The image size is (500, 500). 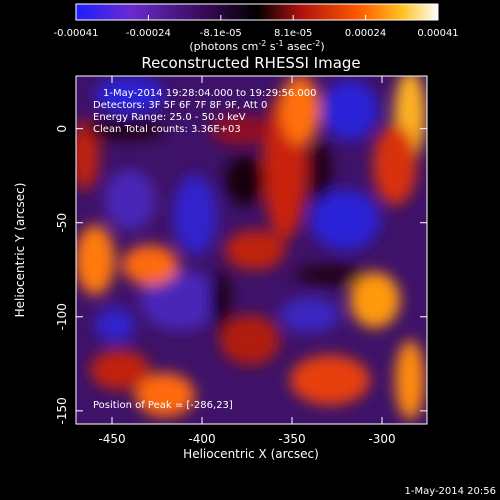 What do you see at coordinates (148, 33) in the screenshot?
I see `colorbar-tick-label: -0.00024` at bounding box center [148, 33].